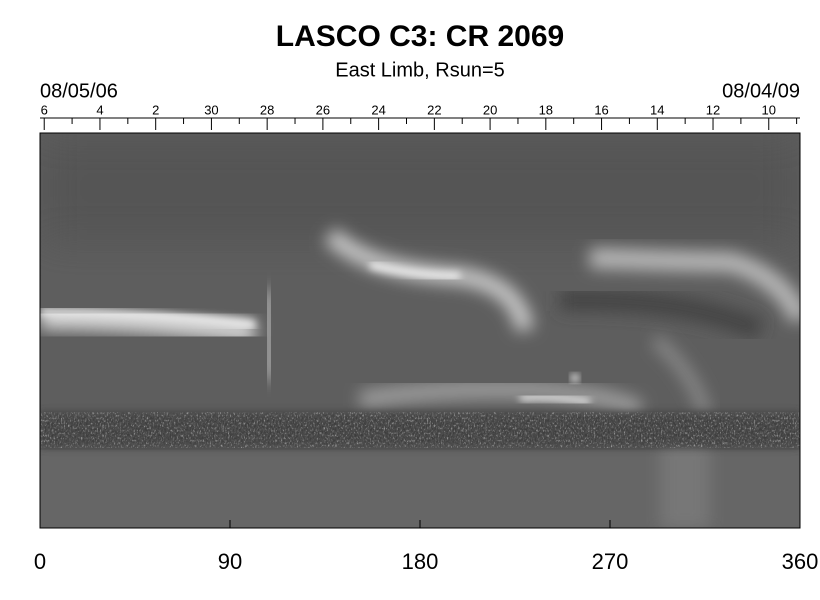  I want to click on top-tick-label: 30, so click(211, 109).